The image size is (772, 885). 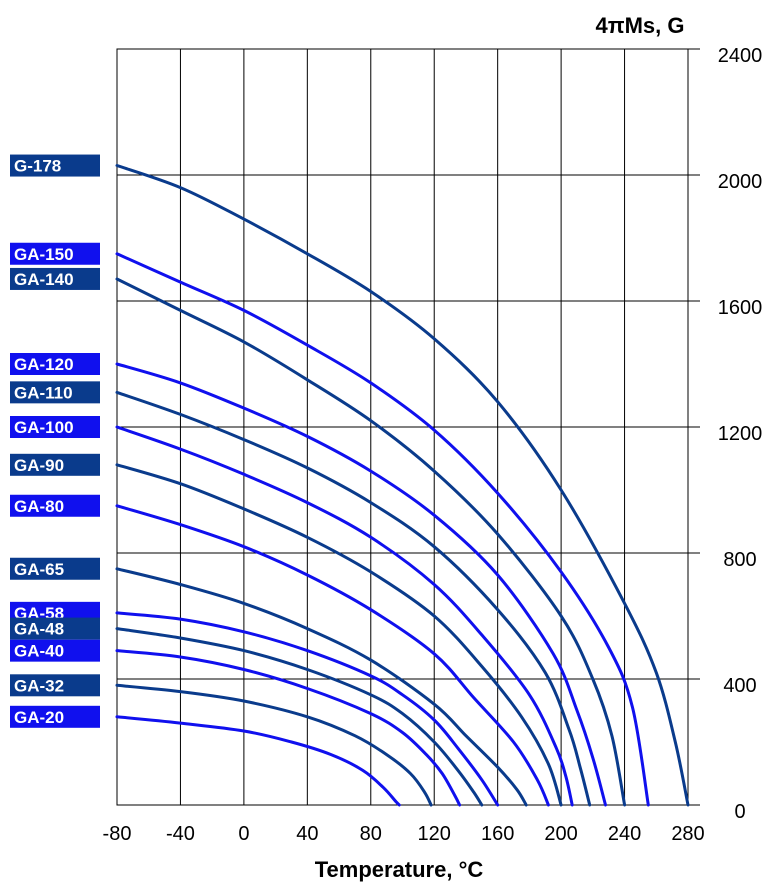 What do you see at coordinates (740, 308) in the screenshot?
I see `y-tick-label: 1600` at bounding box center [740, 308].